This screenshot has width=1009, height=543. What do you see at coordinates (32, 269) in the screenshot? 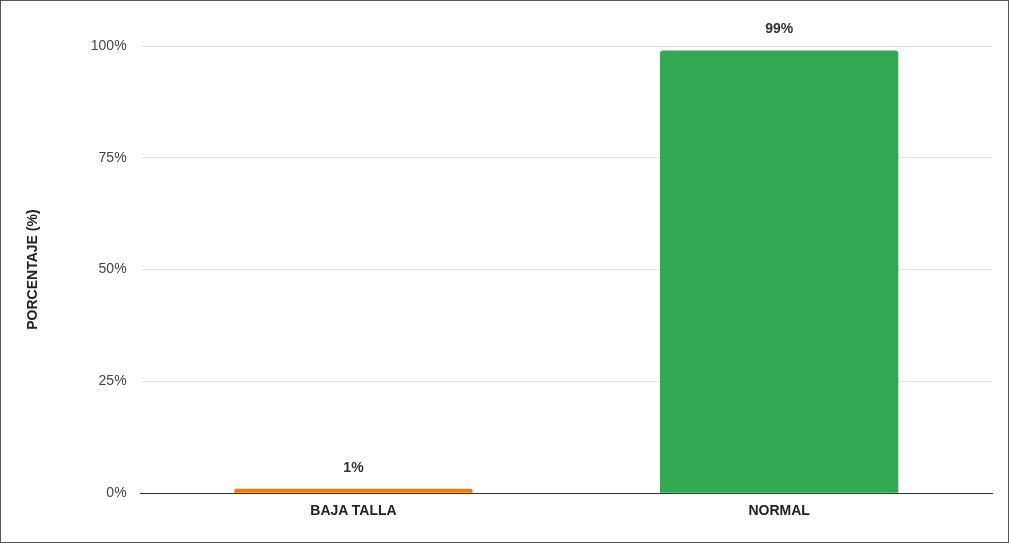
I see `y-axis-title: PORCENTAJE (%)` at bounding box center [32, 269].